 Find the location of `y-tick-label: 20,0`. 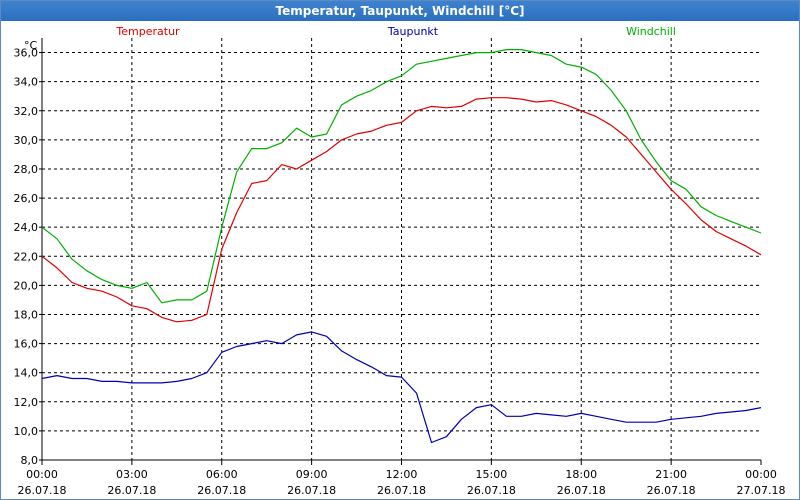

y-tick-label: 20,0 is located at coordinates (26, 285).